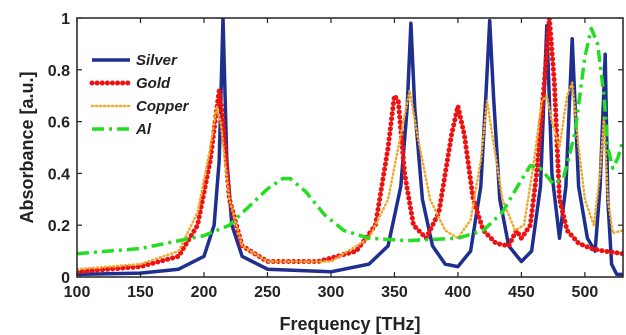 The image size is (626, 335). What do you see at coordinates (331, 292) in the screenshot?
I see `x-tick-label: 300` at bounding box center [331, 292].